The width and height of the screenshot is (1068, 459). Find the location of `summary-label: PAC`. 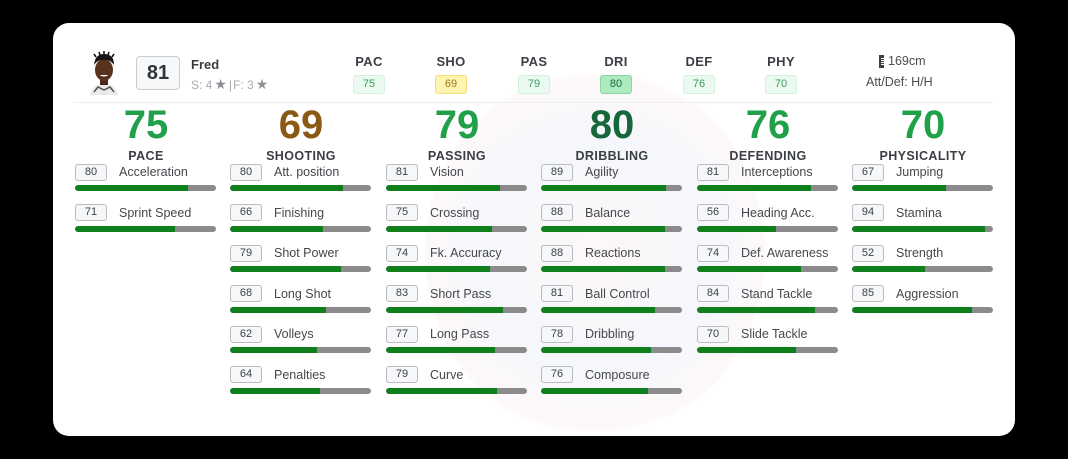

summary-label: PAC is located at coordinates (369, 61).